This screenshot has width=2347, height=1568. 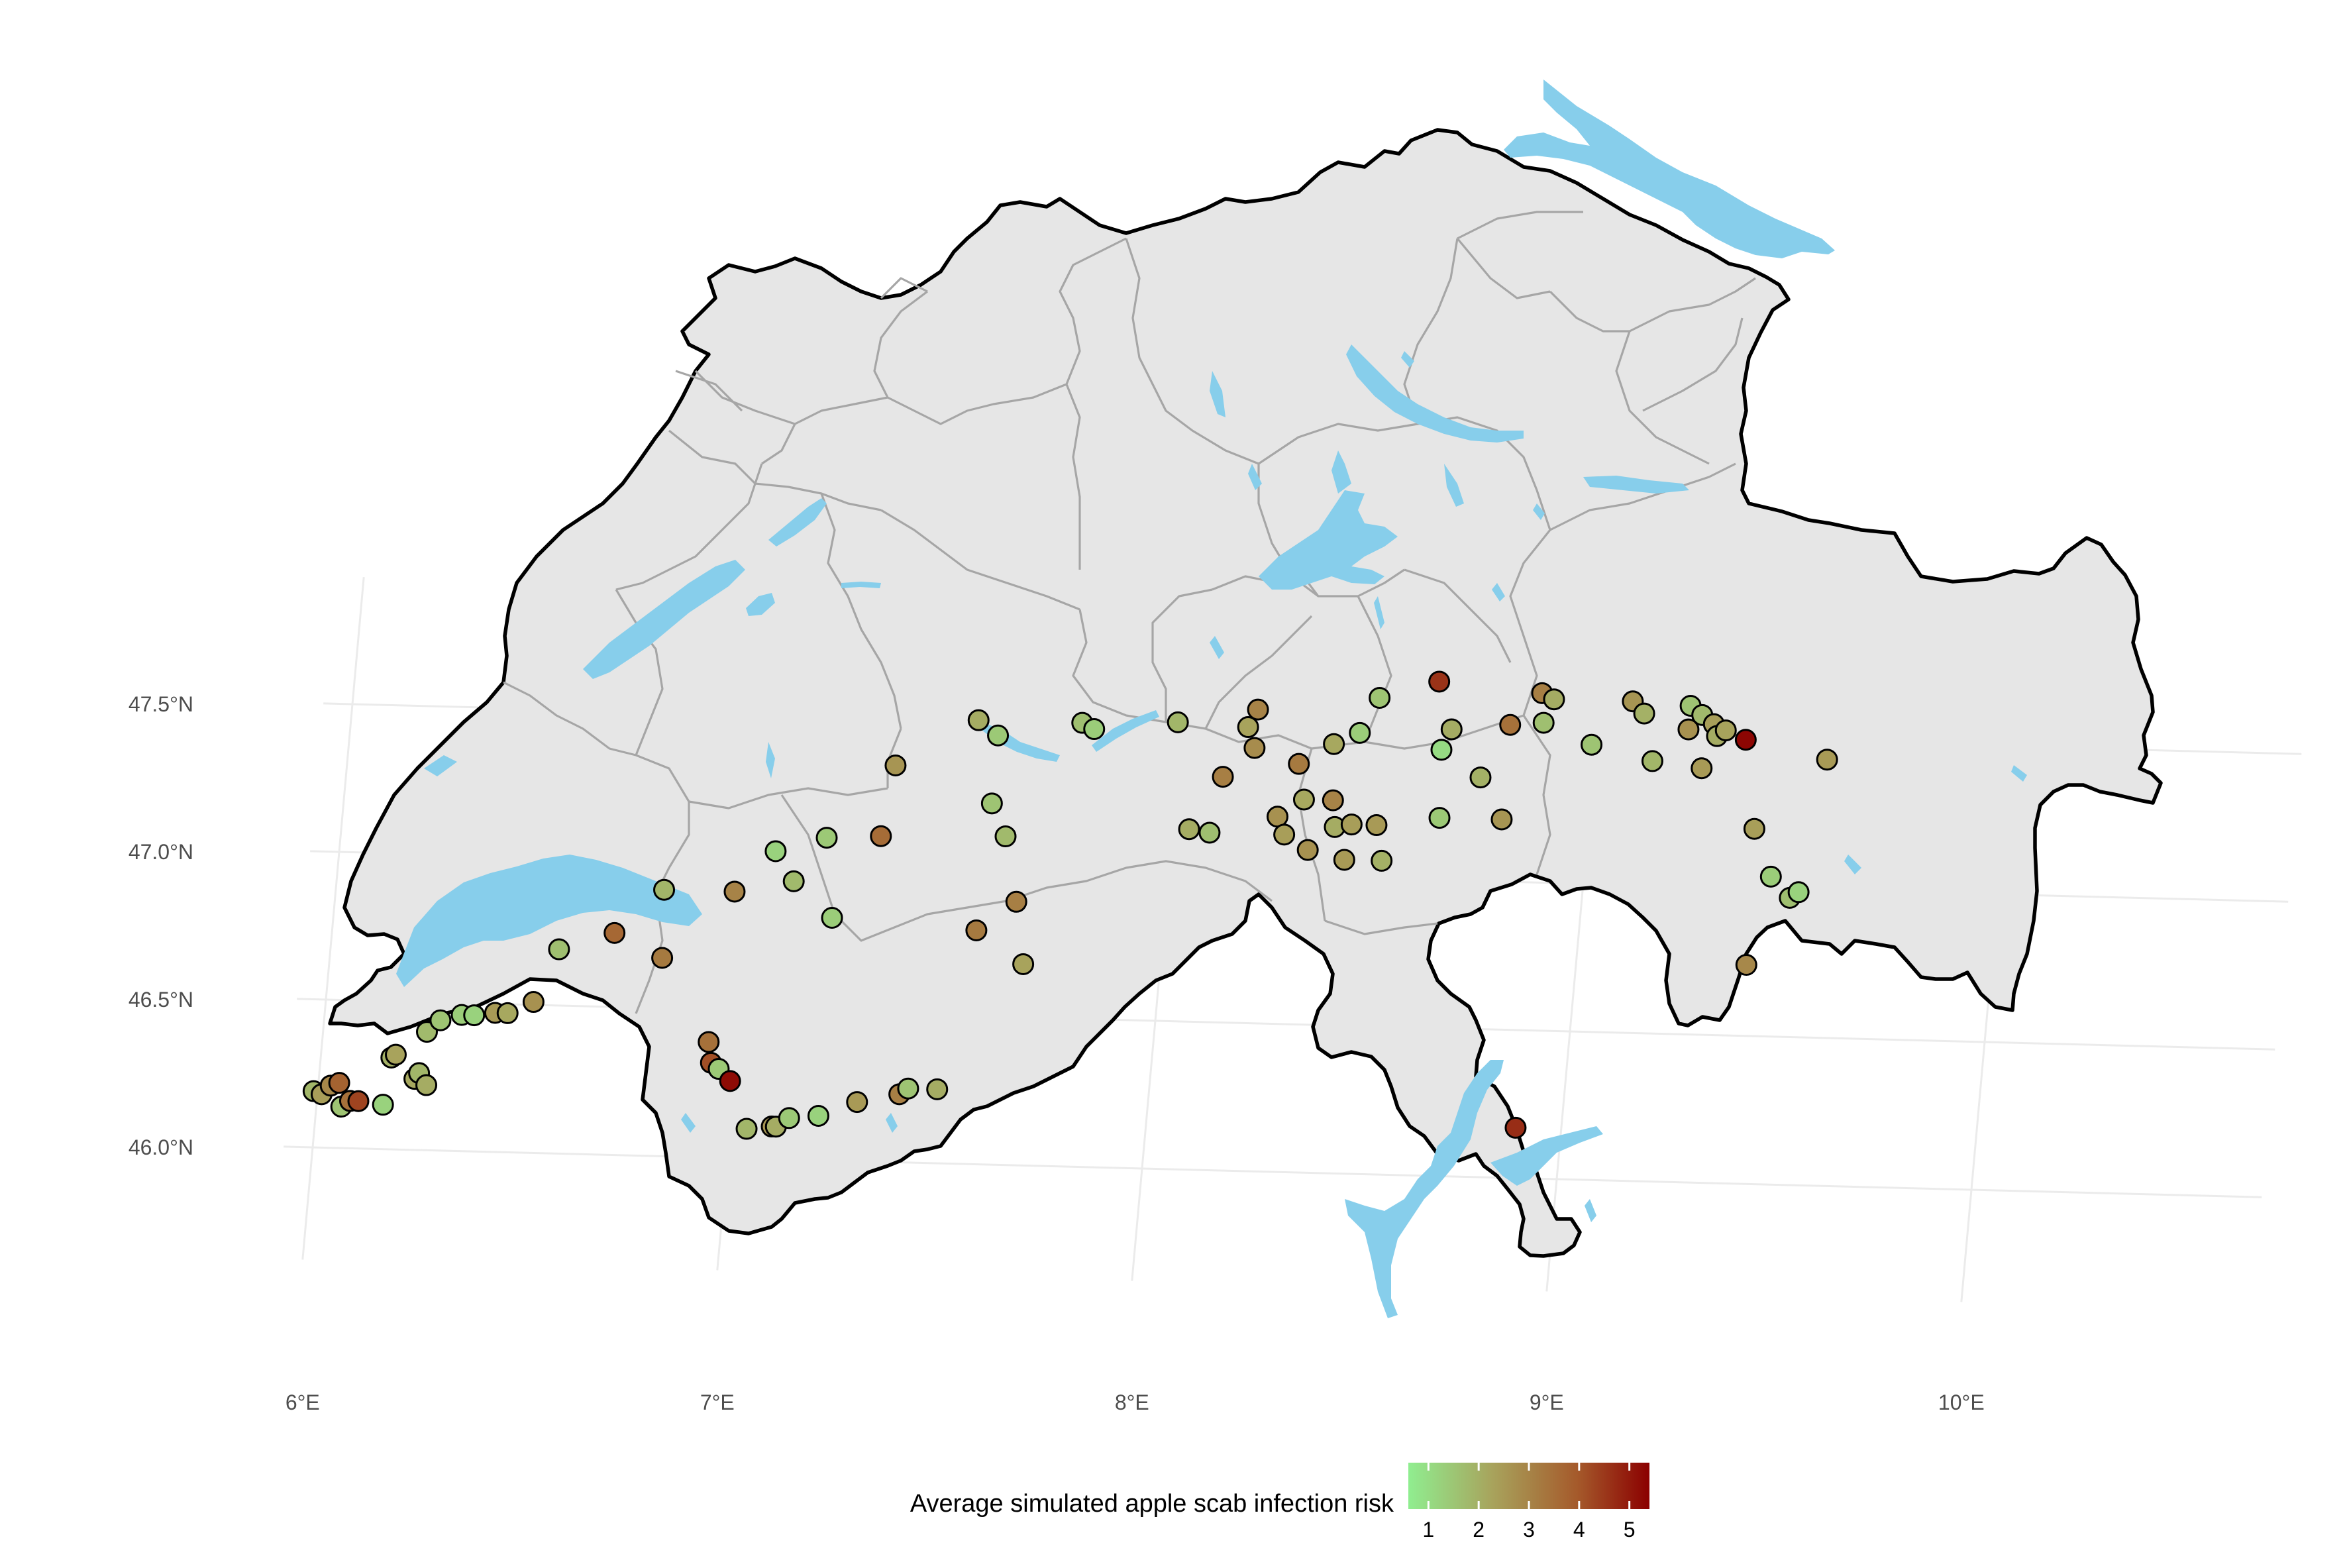 I want to click on lake-hallwil, so click(x=1255, y=477).